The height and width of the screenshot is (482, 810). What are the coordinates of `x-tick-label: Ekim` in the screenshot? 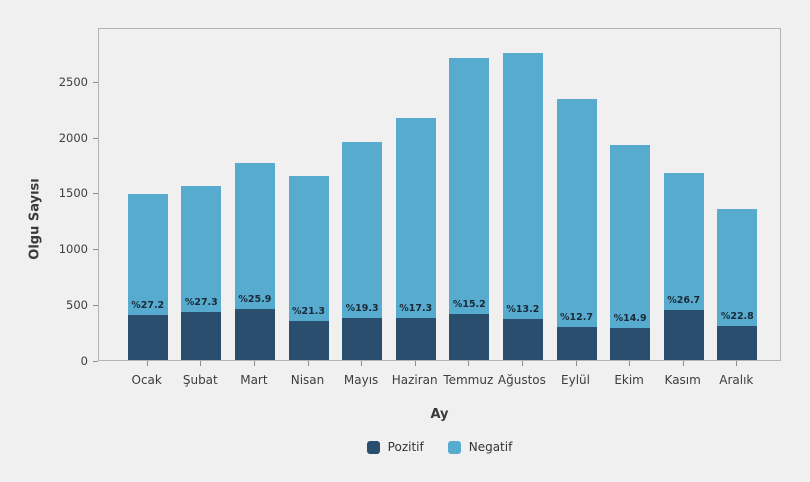 It's located at (629, 380).